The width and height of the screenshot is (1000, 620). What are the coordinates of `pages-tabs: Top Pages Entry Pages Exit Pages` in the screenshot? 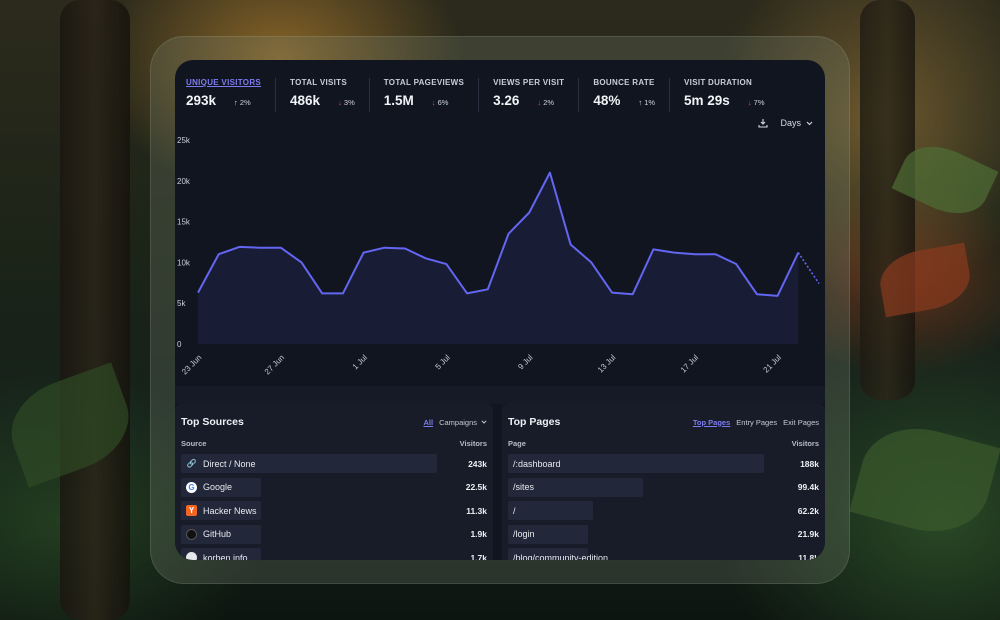 It's located at (756, 422).